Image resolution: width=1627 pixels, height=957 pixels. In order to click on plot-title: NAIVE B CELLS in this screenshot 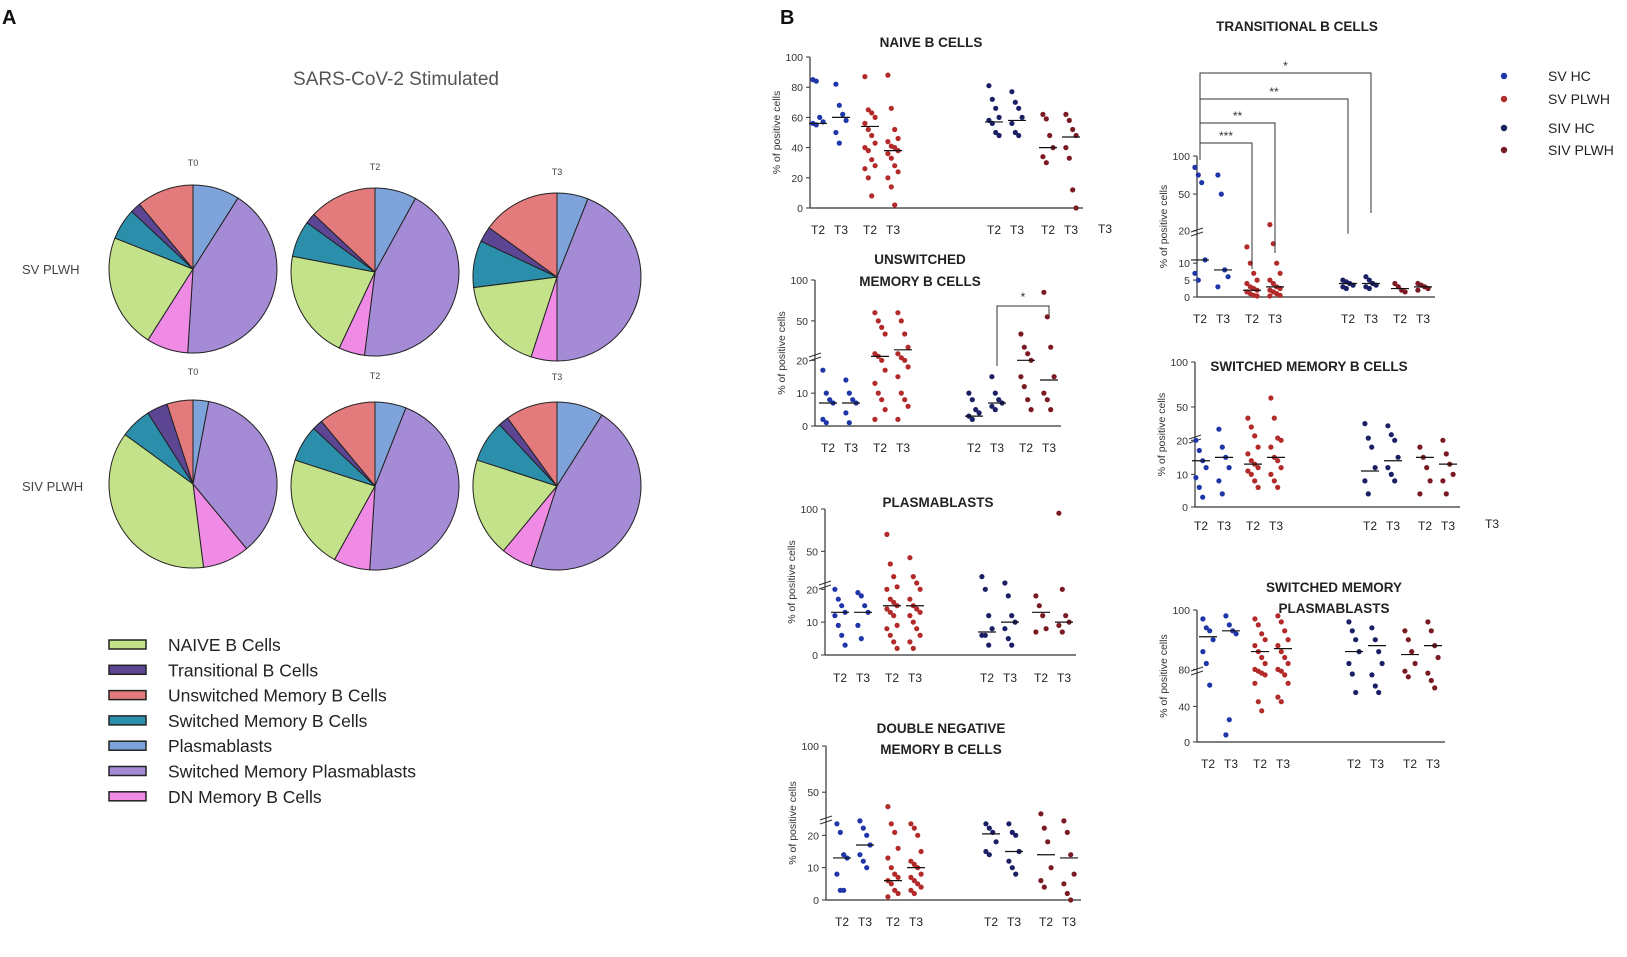, I will do `click(931, 42)`.